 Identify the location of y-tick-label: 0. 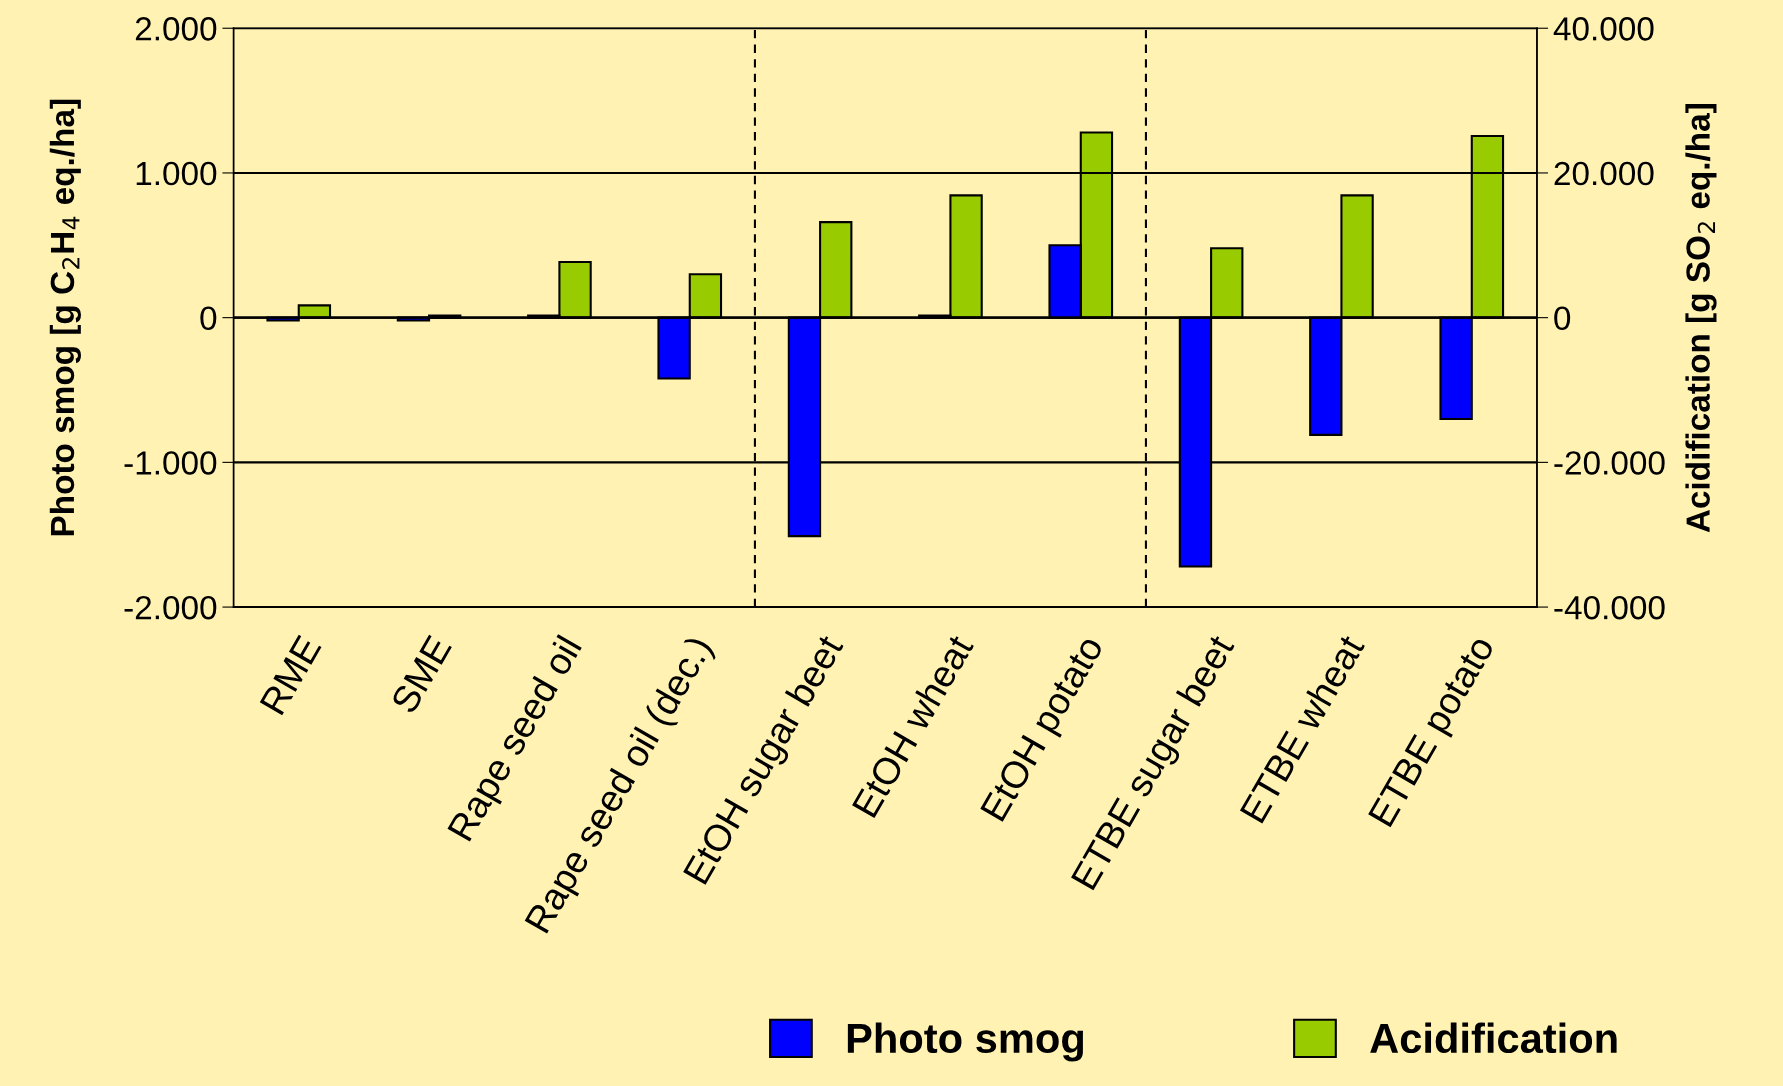
(208, 318).